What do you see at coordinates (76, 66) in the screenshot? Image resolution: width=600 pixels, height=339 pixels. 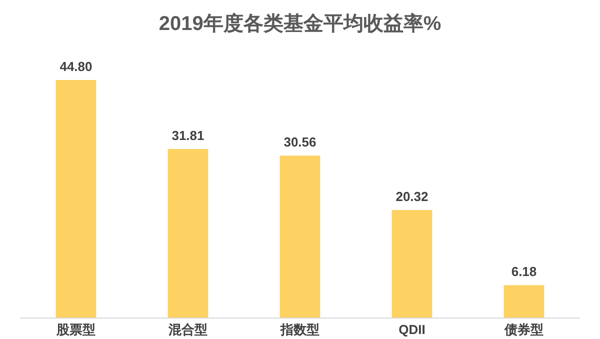 I see `data-label: 44.80` at bounding box center [76, 66].